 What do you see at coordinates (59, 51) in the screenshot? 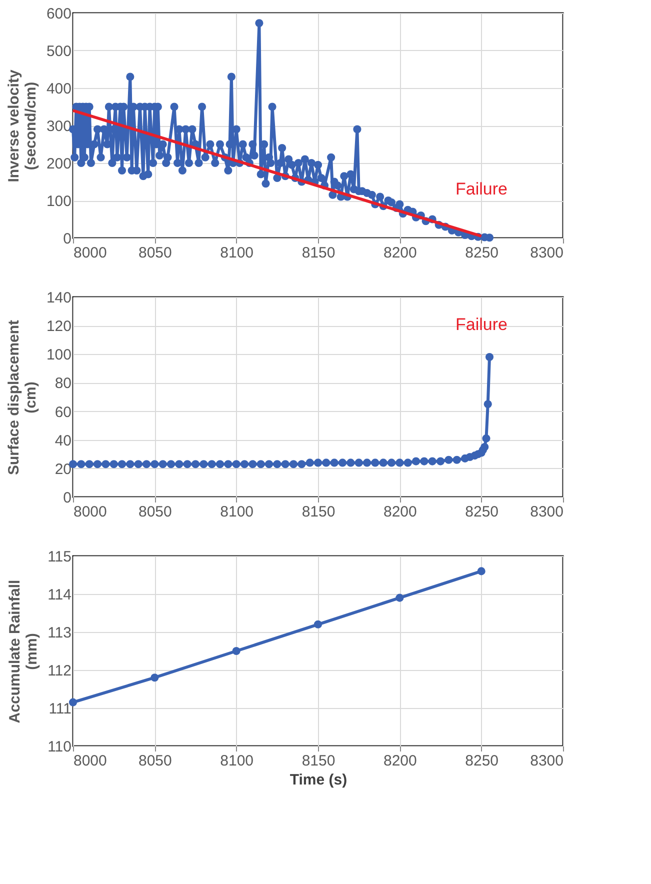
I see `y-tick-label: 500` at bounding box center [59, 51].